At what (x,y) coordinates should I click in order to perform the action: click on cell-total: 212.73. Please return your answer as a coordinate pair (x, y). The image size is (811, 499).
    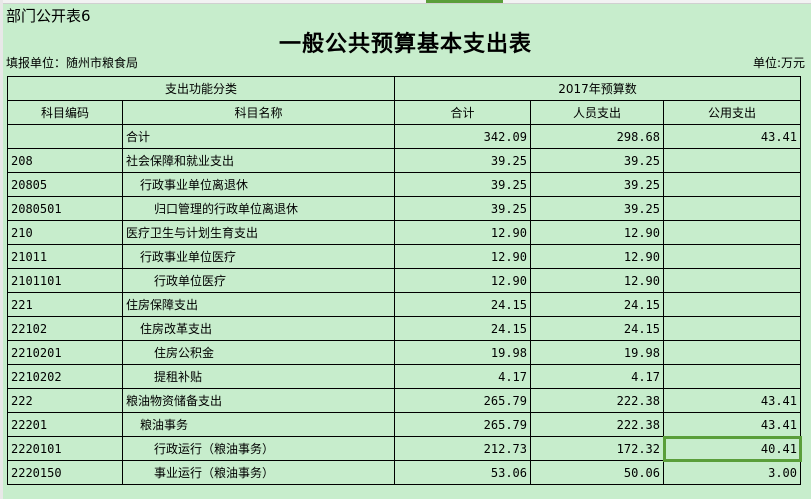
    Looking at the image, I should click on (462, 448).